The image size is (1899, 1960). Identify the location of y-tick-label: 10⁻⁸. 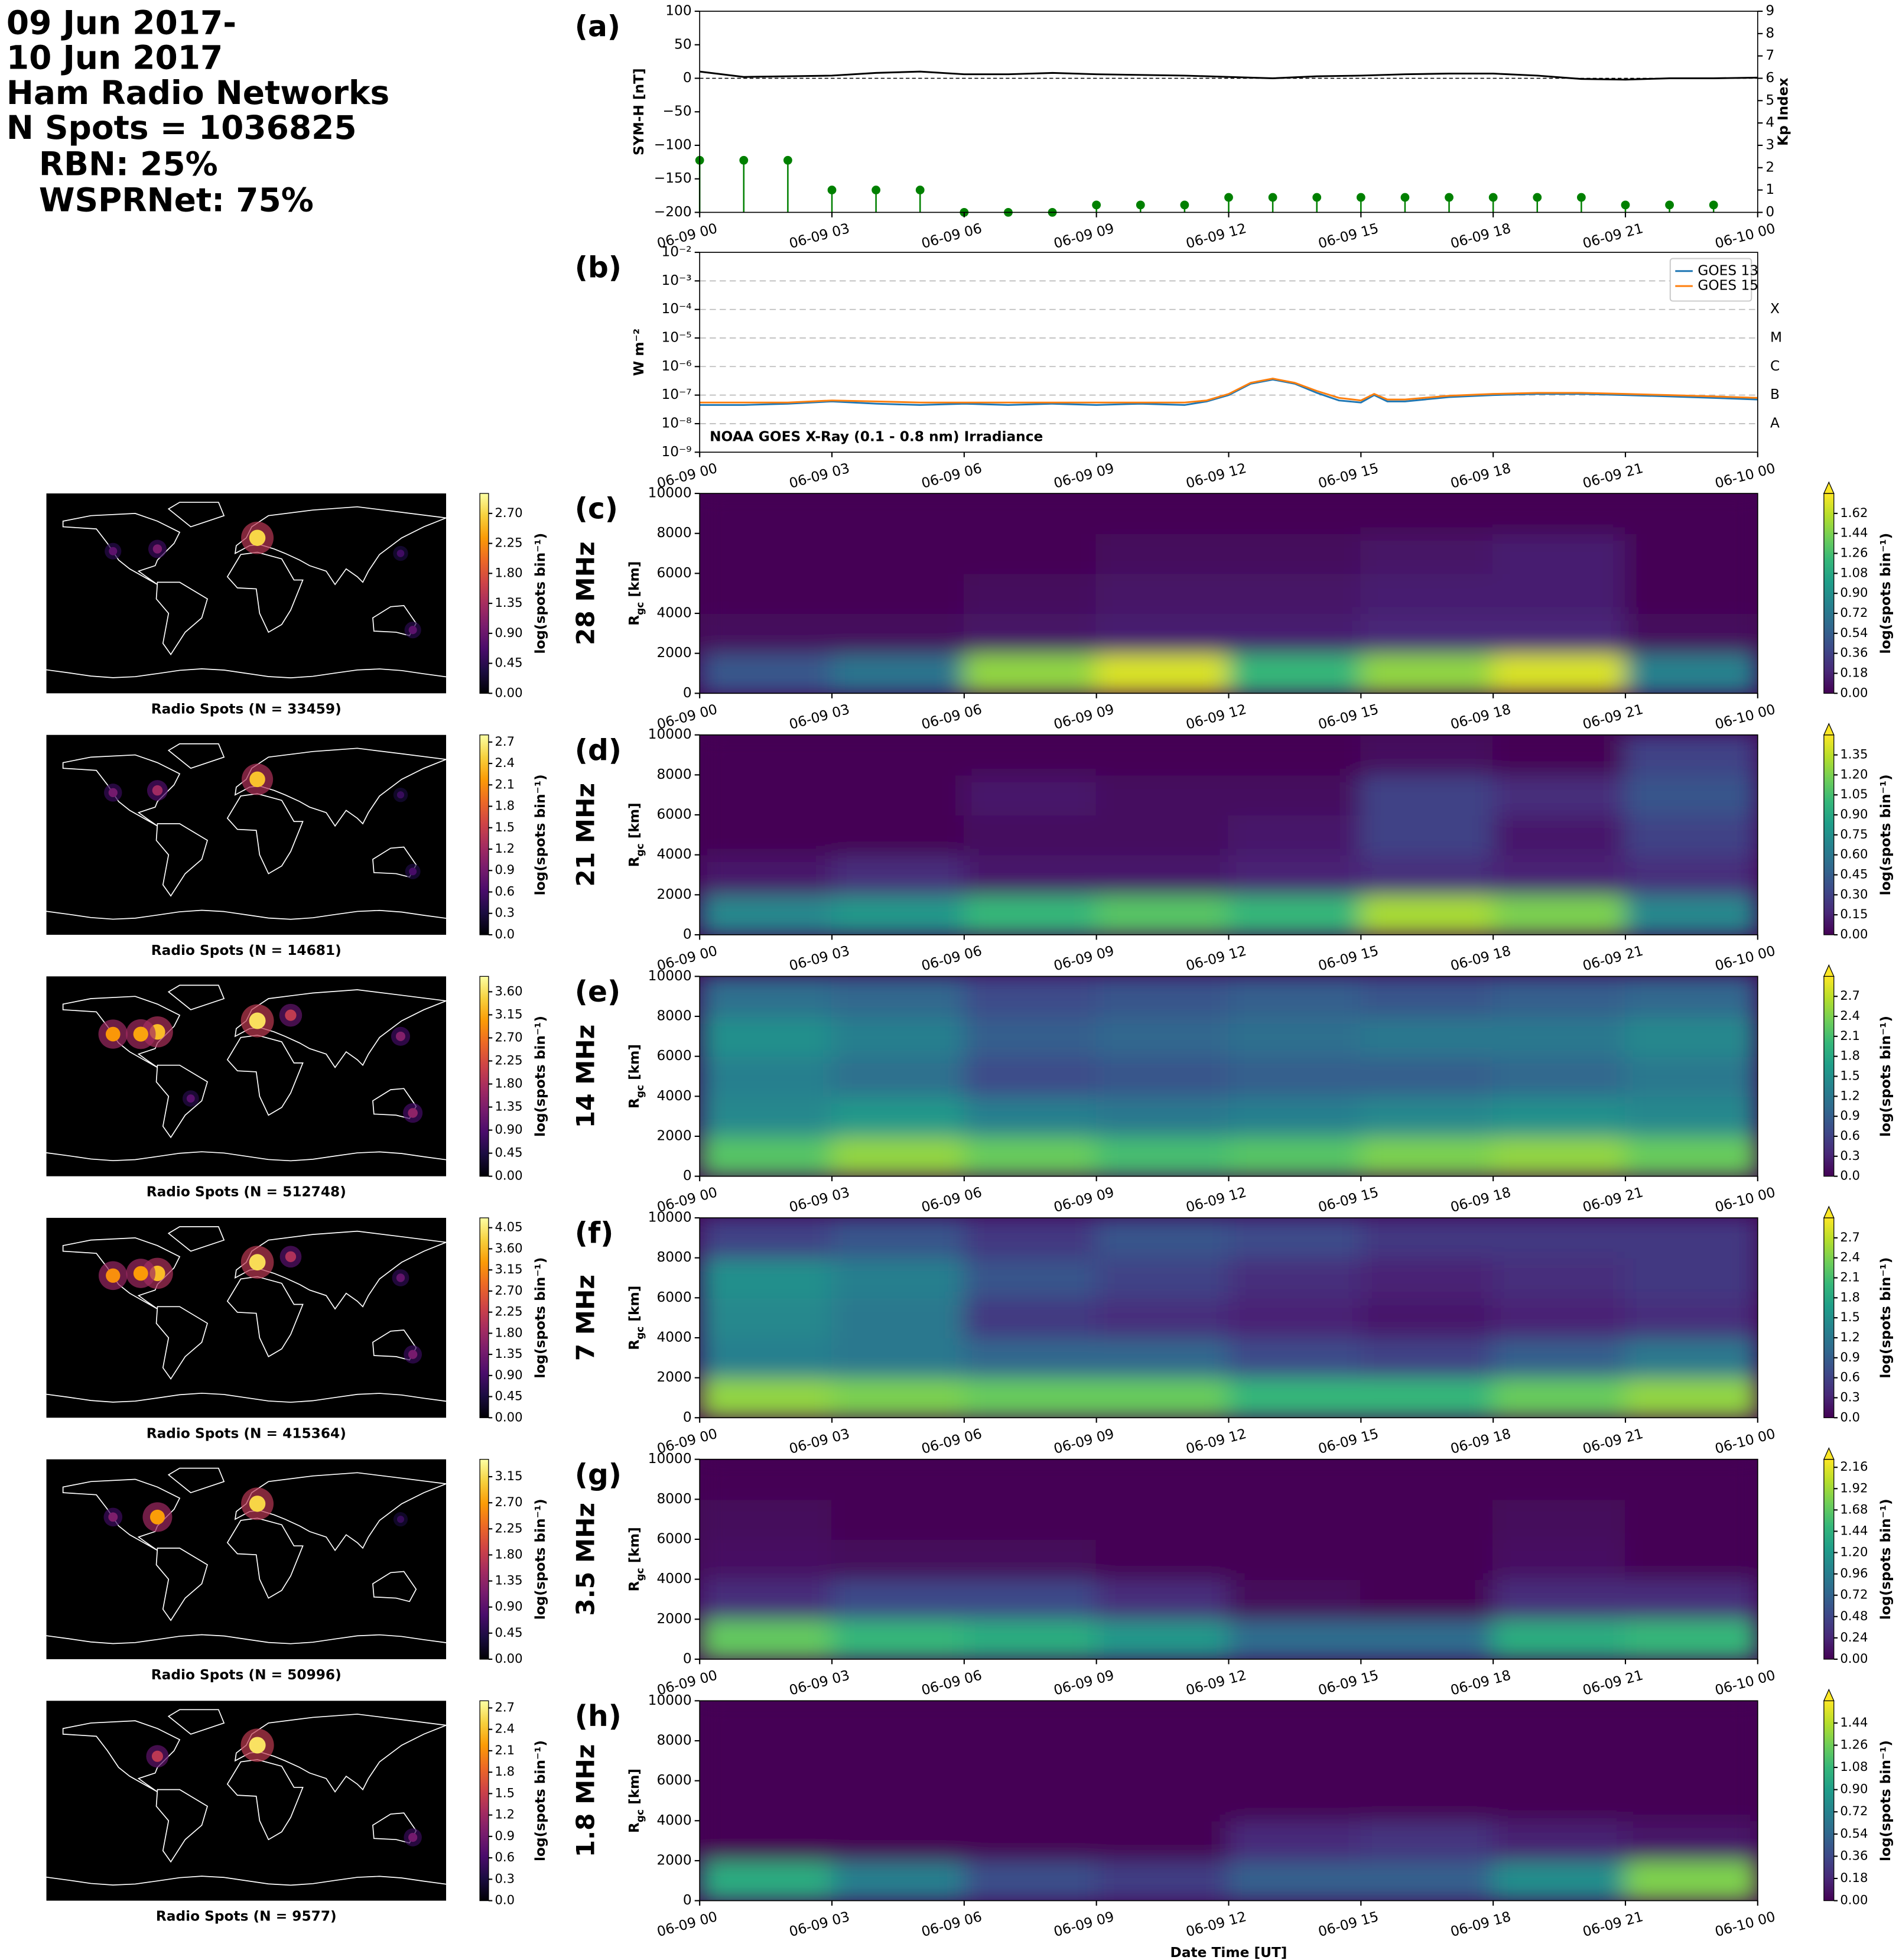
(676, 423).